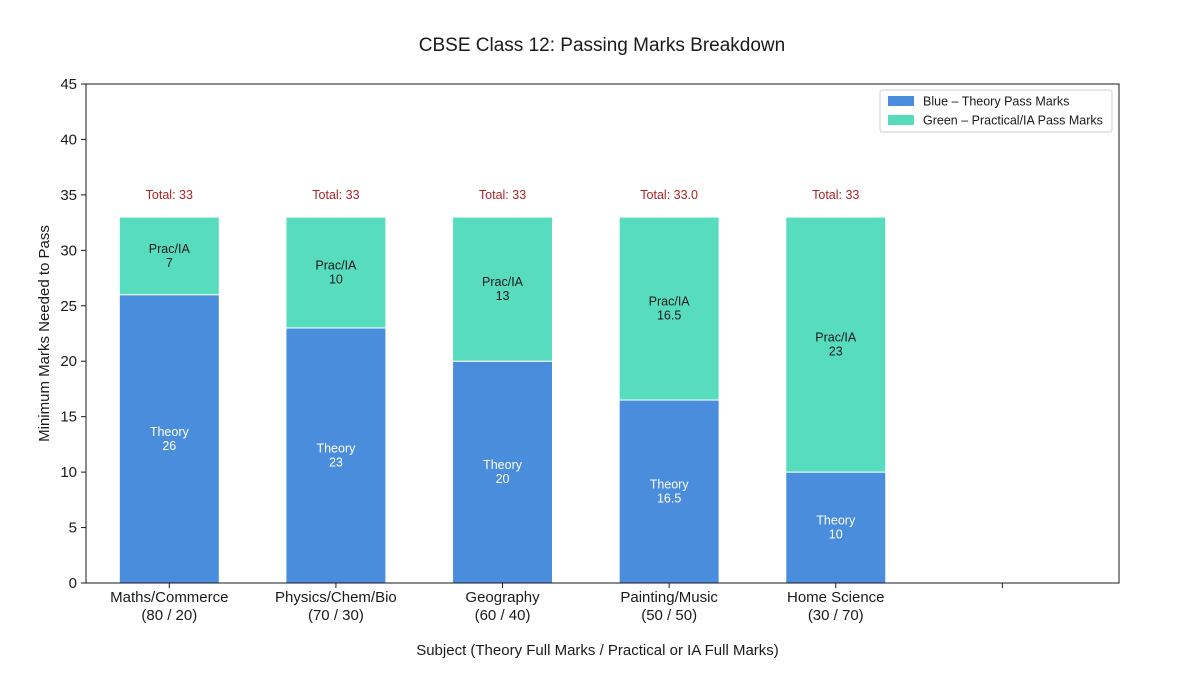 The height and width of the screenshot is (681, 1200). What do you see at coordinates (336, 448) in the screenshot?
I see `theory-label-2: Theory` at bounding box center [336, 448].